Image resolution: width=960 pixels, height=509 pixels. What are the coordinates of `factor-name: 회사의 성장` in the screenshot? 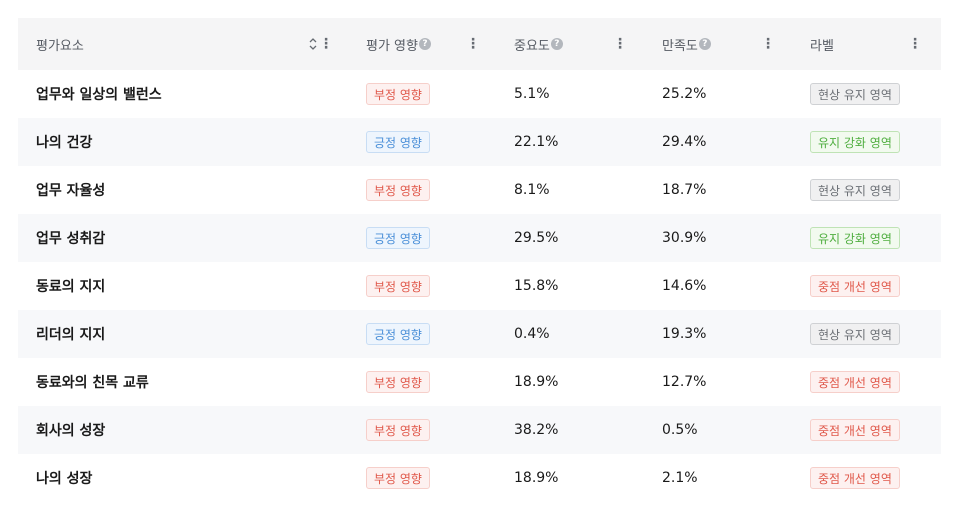 It's located at (71, 431).